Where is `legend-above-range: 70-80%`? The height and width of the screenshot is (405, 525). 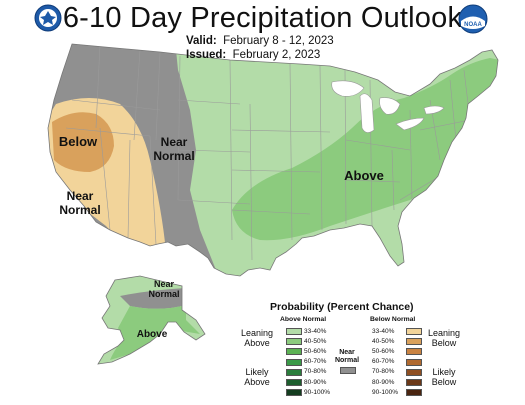 legend-above-range: 70-80% is located at coordinates (315, 372).